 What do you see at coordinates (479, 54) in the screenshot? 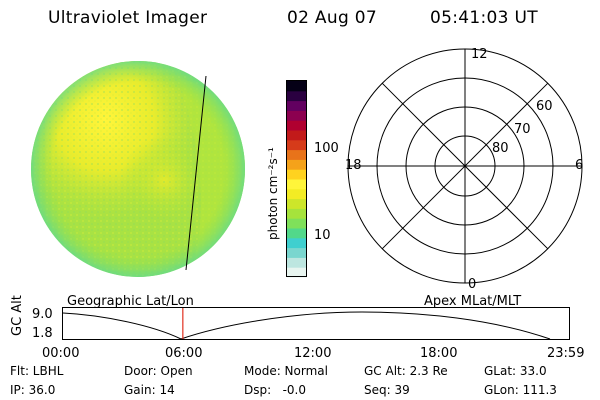
I see `polar-label-top: 12` at bounding box center [479, 54].